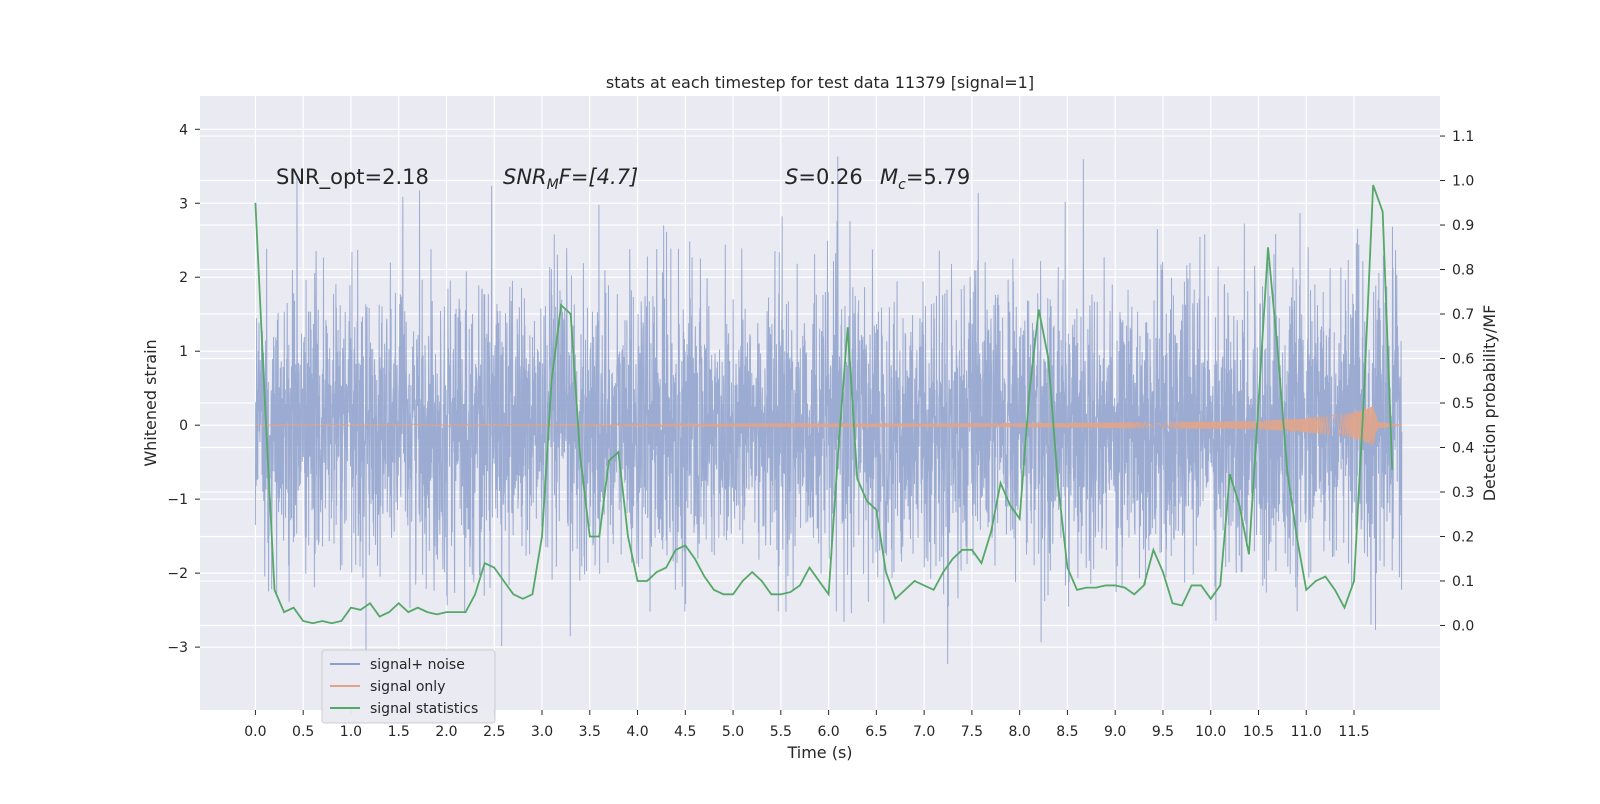  I want to click on x-tick-label-19: 9.5, so click(1163, 732).